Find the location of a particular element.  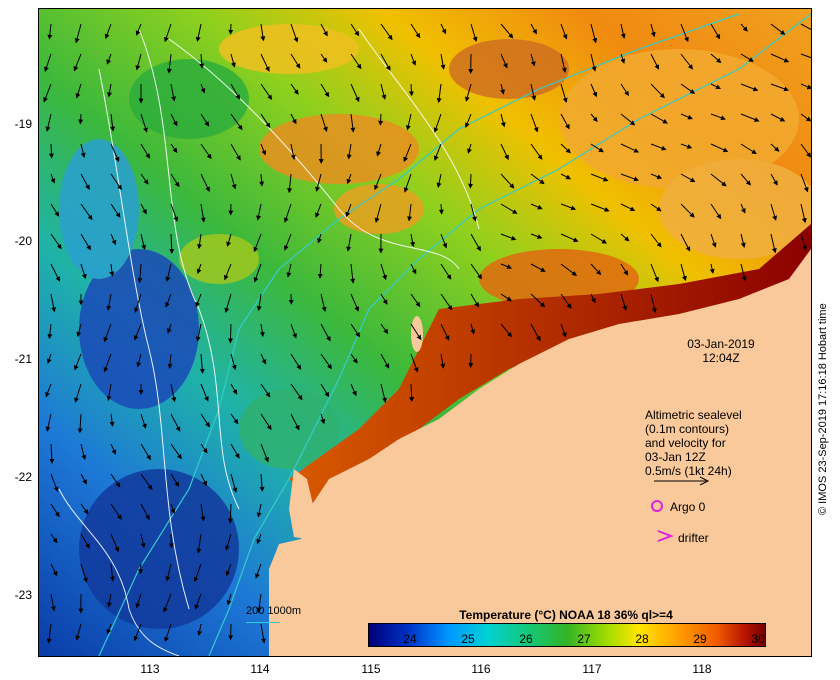

depth-legend: 200 1000m is located at coordinates (274, 611).